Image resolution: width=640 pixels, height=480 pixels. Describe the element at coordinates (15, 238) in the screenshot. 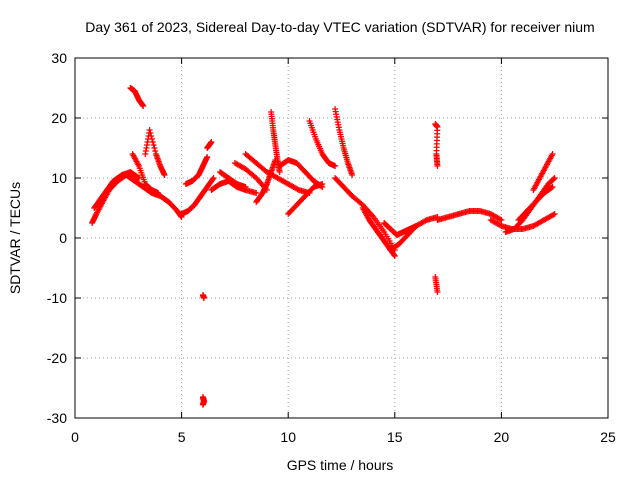

I see `y-axis-label: SDTVAR / TECUs` at that location.